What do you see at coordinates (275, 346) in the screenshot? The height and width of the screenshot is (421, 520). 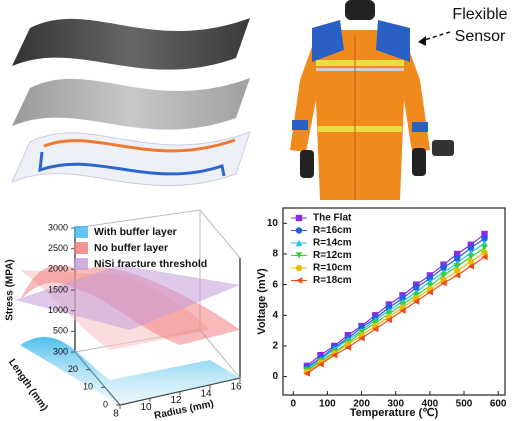 I see `y-tick-label: 2` at bounding box center [275, 346].